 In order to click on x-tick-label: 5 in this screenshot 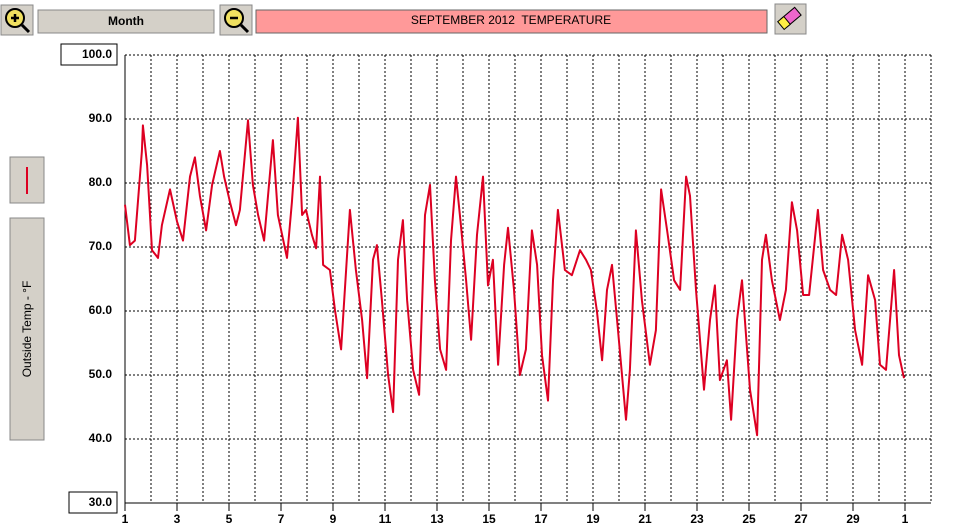, I will do `click(229, 519)`.